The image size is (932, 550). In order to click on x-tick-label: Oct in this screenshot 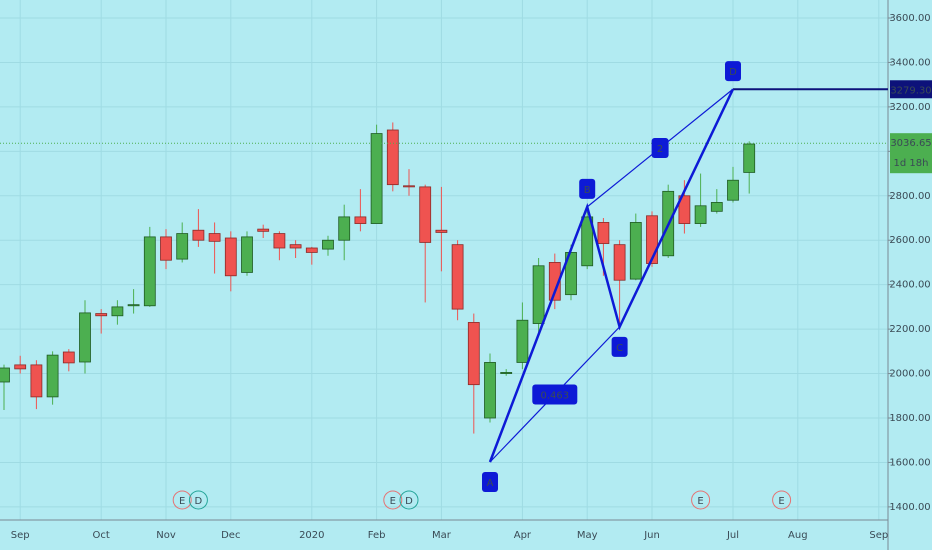, I will do `click(101, 535)`.